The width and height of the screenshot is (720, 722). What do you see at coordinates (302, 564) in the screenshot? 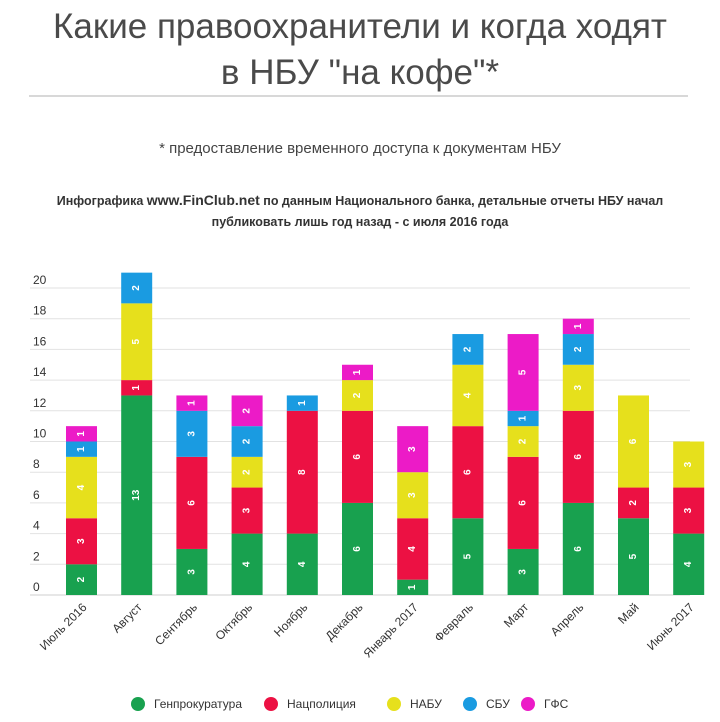
I see `data-label-5-1: 4` at bounding box center [302, 564].